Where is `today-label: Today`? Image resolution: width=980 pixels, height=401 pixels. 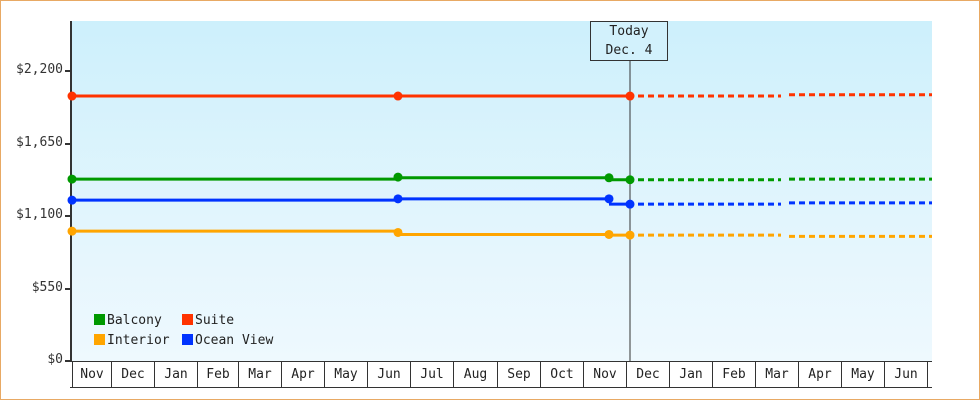 today-label: Today is located at coordinates (629, 31).